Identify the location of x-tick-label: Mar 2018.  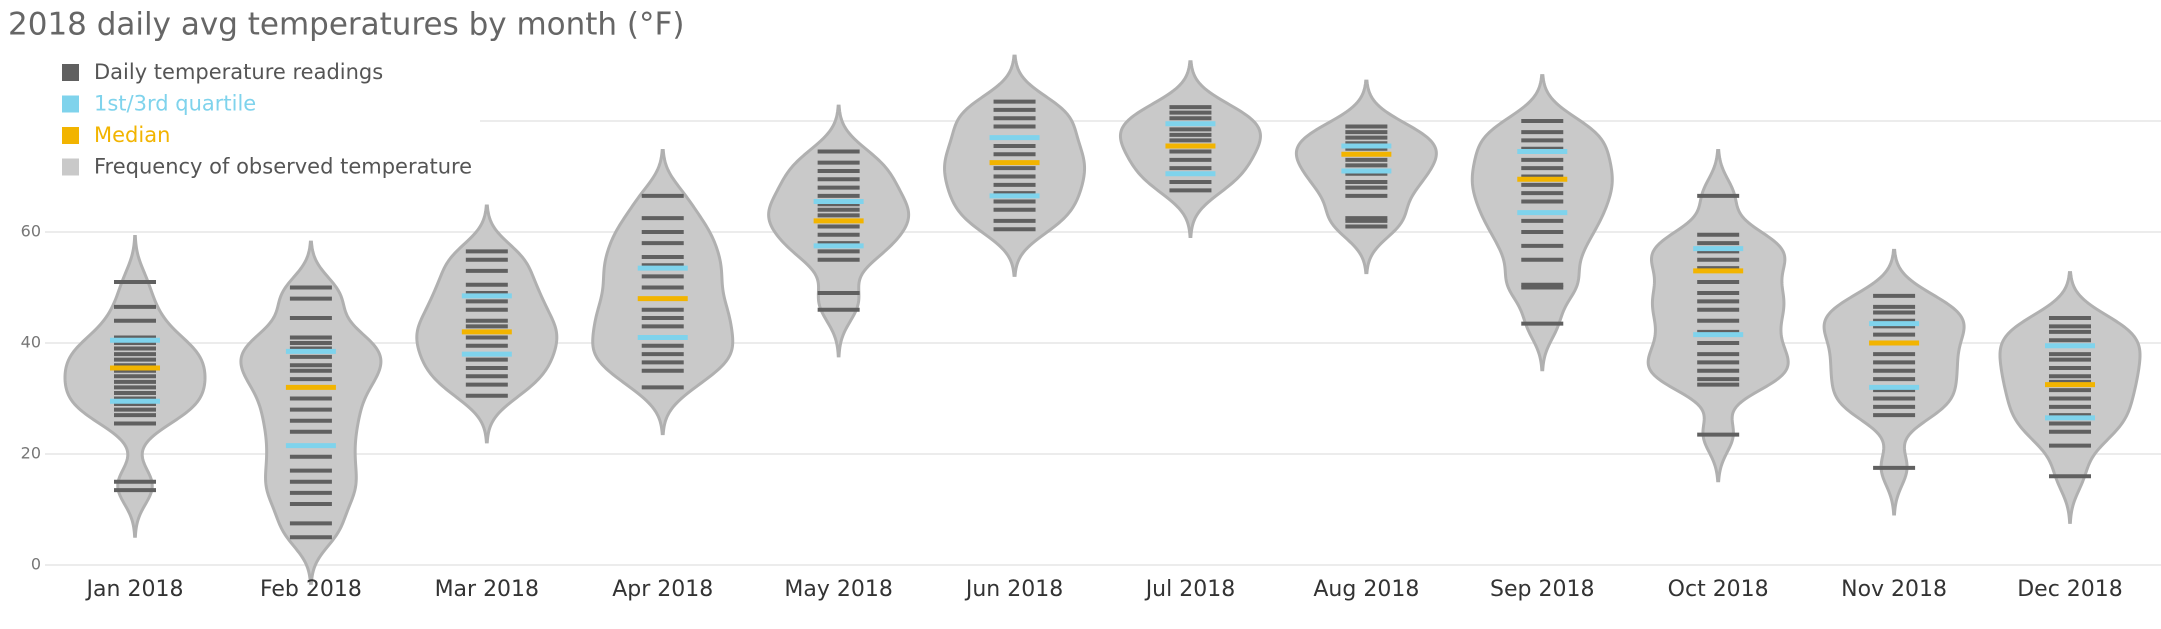
(487, 589).